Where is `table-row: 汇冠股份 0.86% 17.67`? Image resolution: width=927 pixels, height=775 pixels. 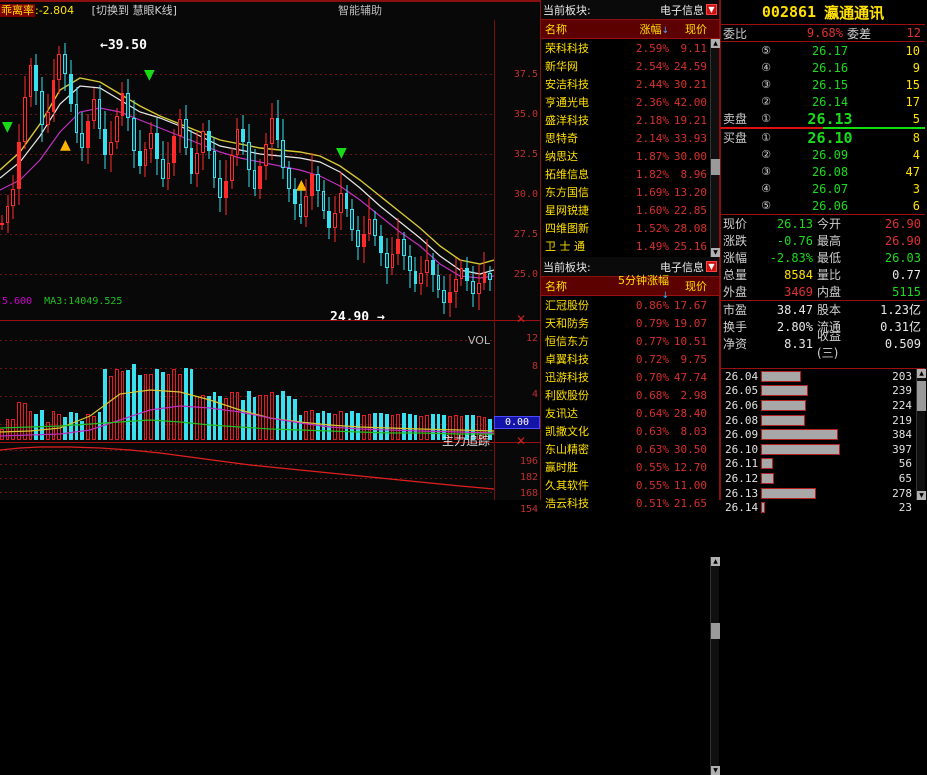 table-row: 汇冠股份 0.86% 17.67 is located at coordinates (630, 305).